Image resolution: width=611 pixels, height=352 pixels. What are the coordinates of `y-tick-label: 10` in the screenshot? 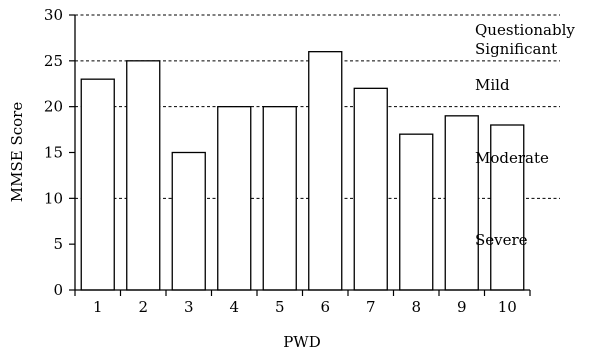 It's located at (53, 198).